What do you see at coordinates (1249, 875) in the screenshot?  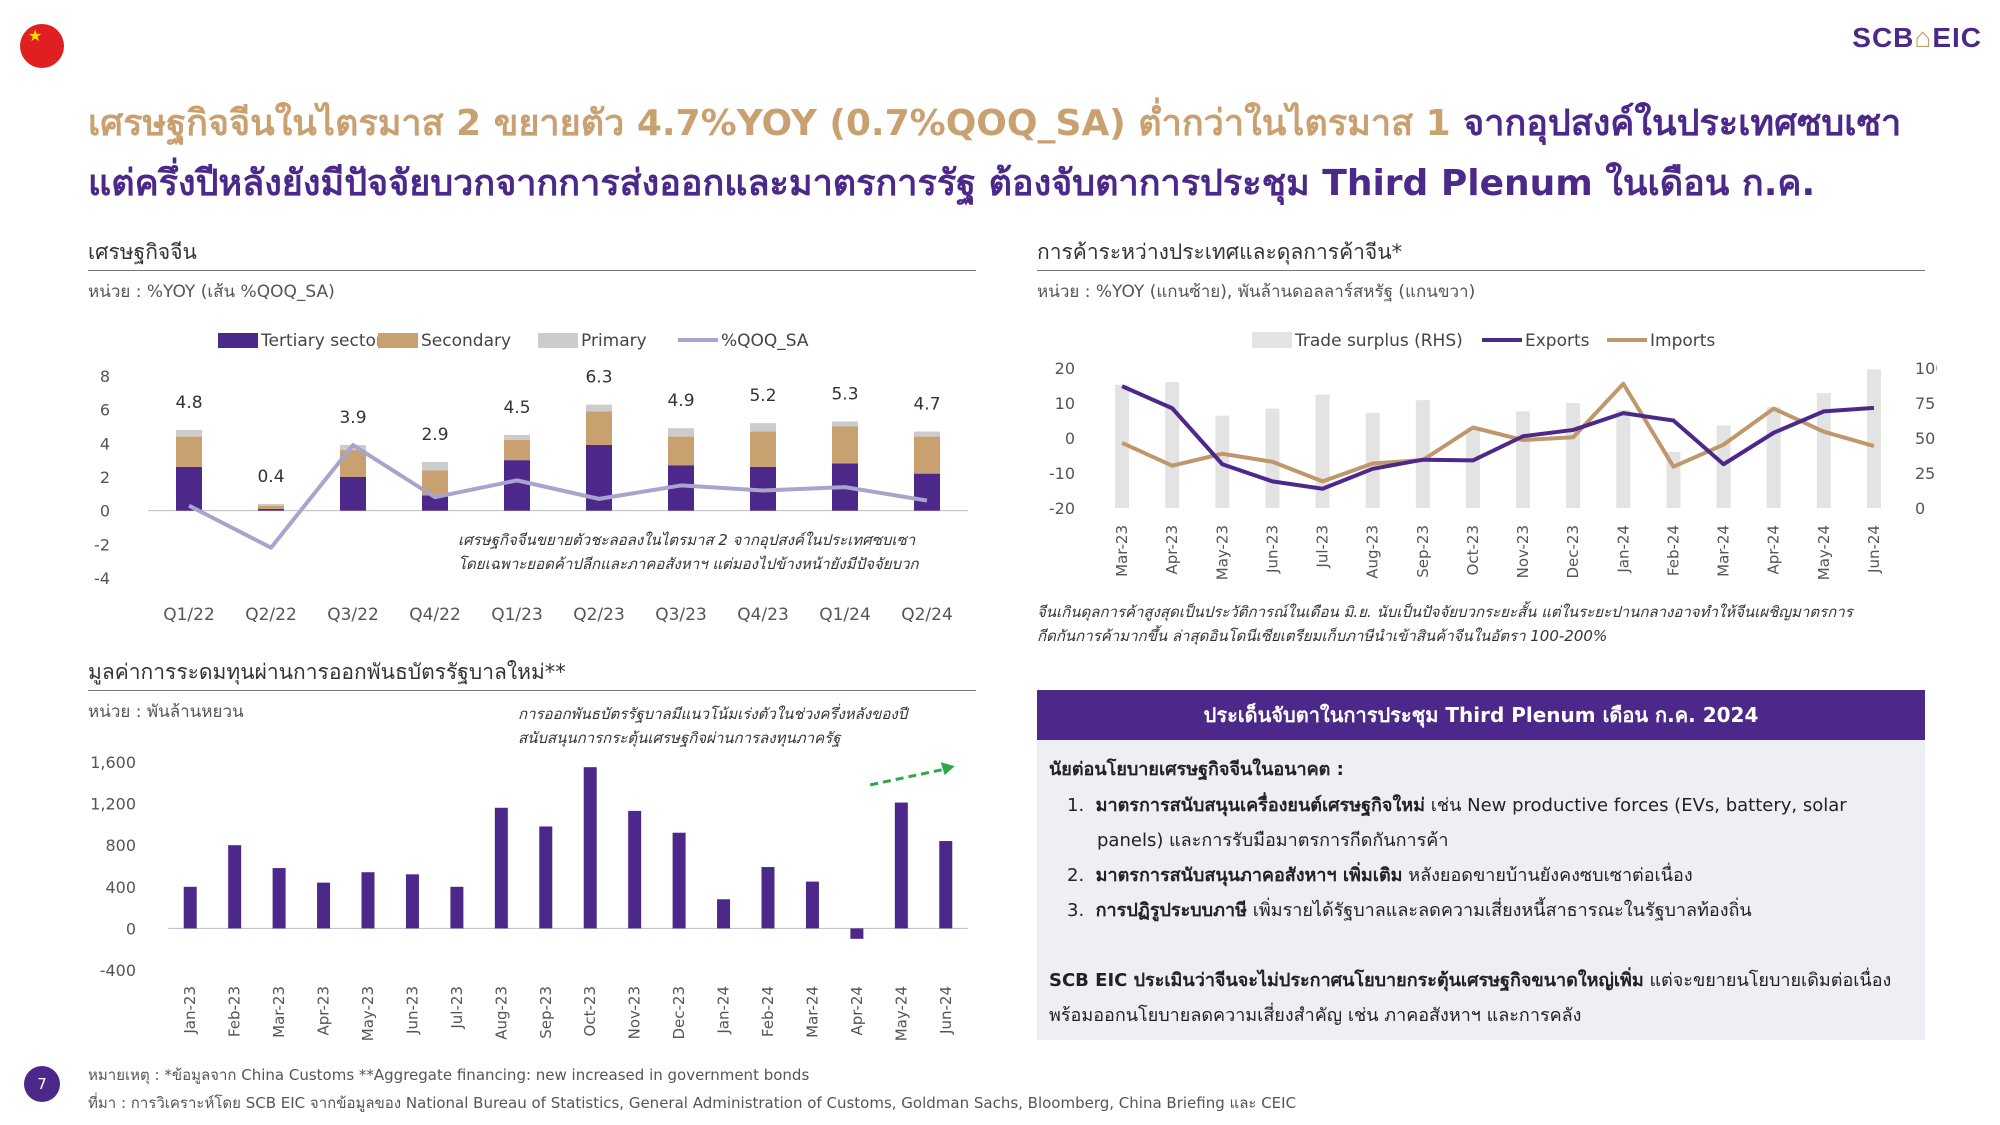 I see `plenum-item-2-bold: มาตรการสนับสนุนภาคอสังหาฯ เพิ่มเติม` at bounding box center [1249, 875].